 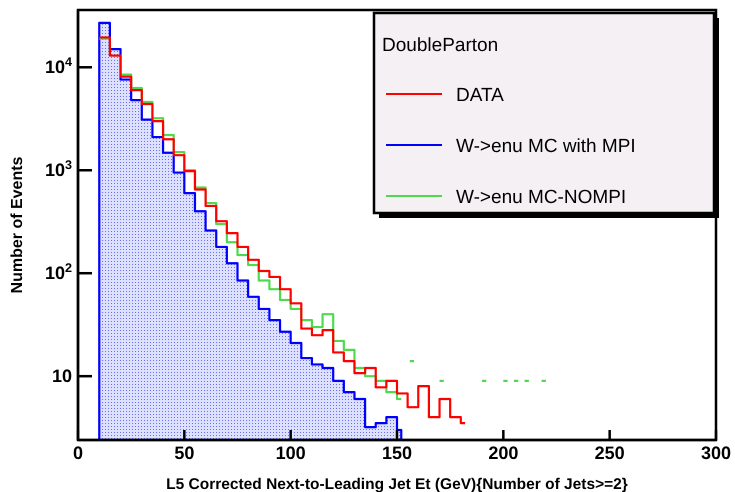 I want to click on x-tick-label: 200, so click(x=503, y=452).